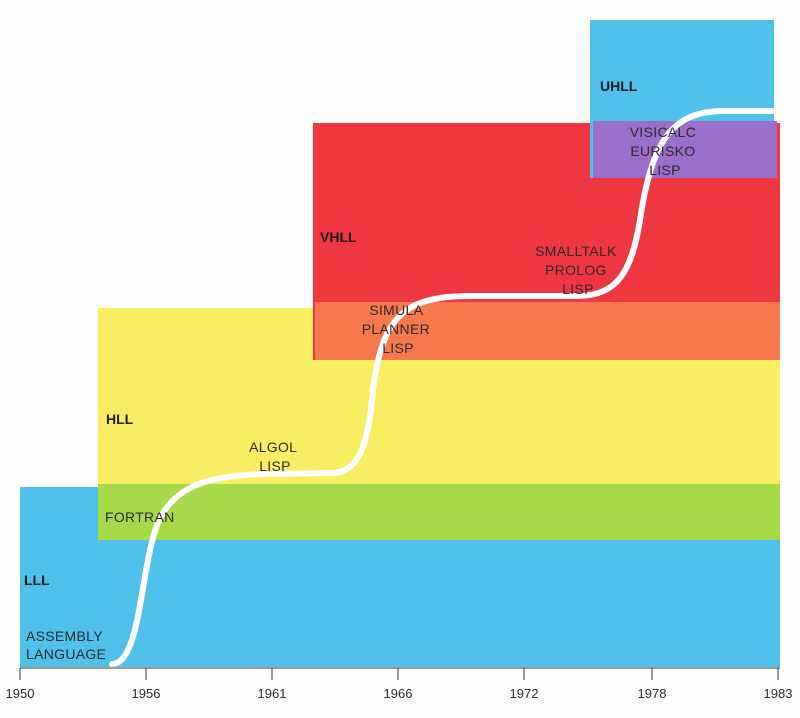 The height and width of the screenshot is (718, 800). Describe the element at coordinates (146, 693) in the screenshot. I see `axis-tick-label-1956: 1956` at that location.